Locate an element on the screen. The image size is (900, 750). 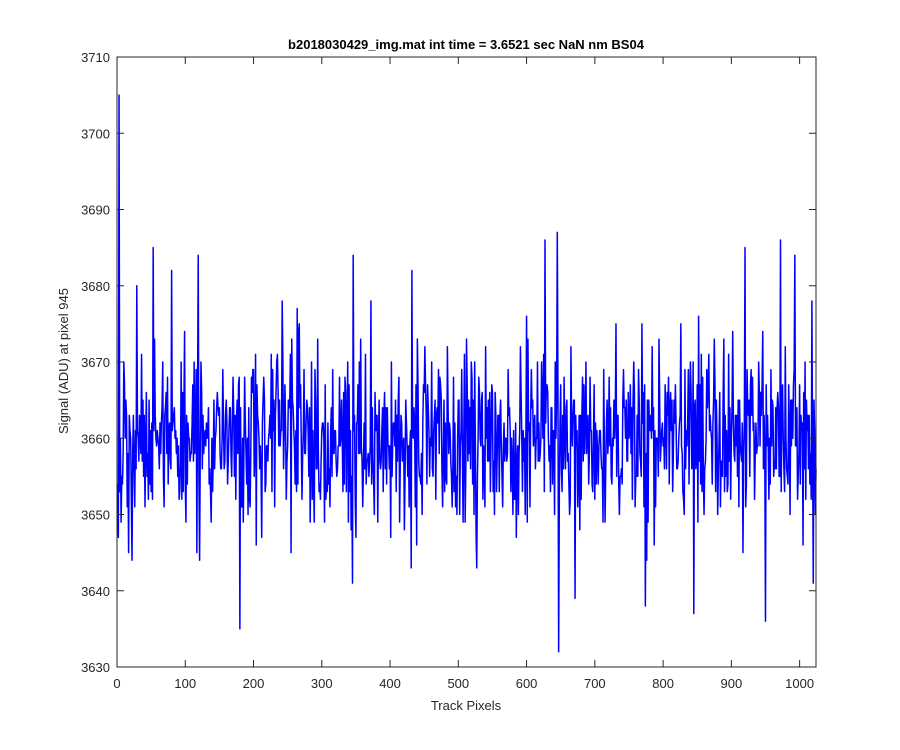
x-tick-label: 1000 is located at coordinates (799, 683).